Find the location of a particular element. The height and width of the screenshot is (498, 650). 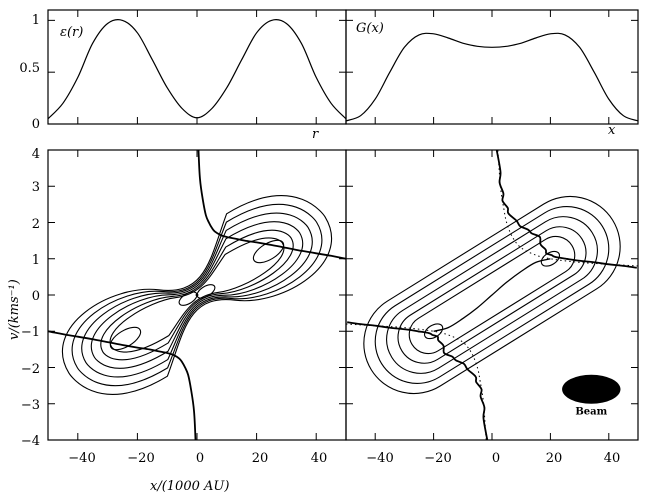

pv-left-x-tick-20: 20 is located at coordinates (260, 458).